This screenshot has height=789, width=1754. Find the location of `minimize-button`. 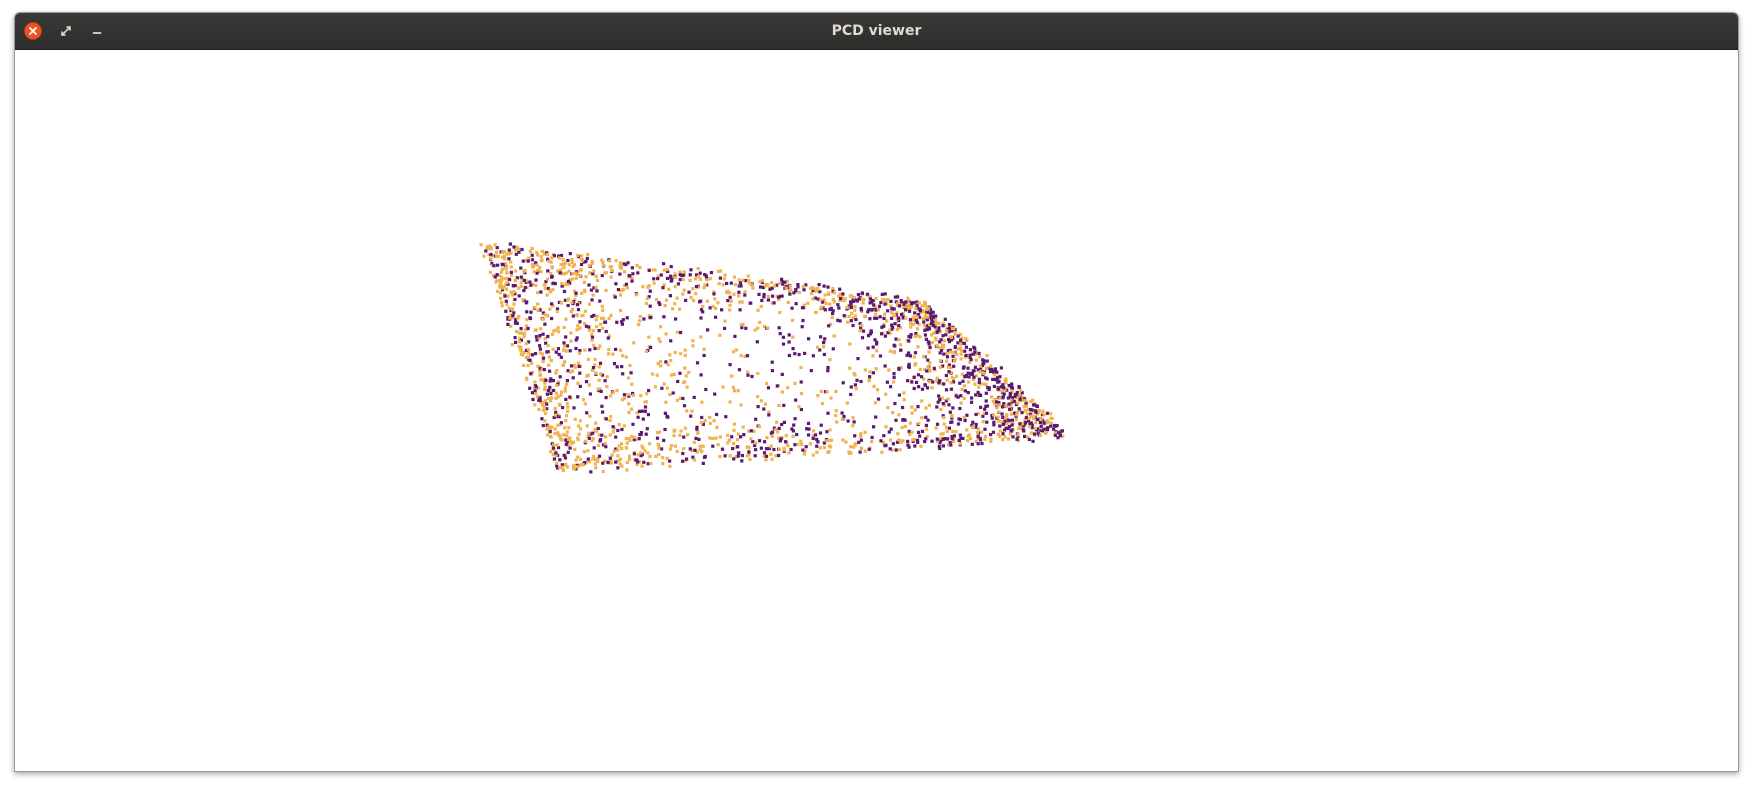

minimize-button is located at coordinates (97, 31).